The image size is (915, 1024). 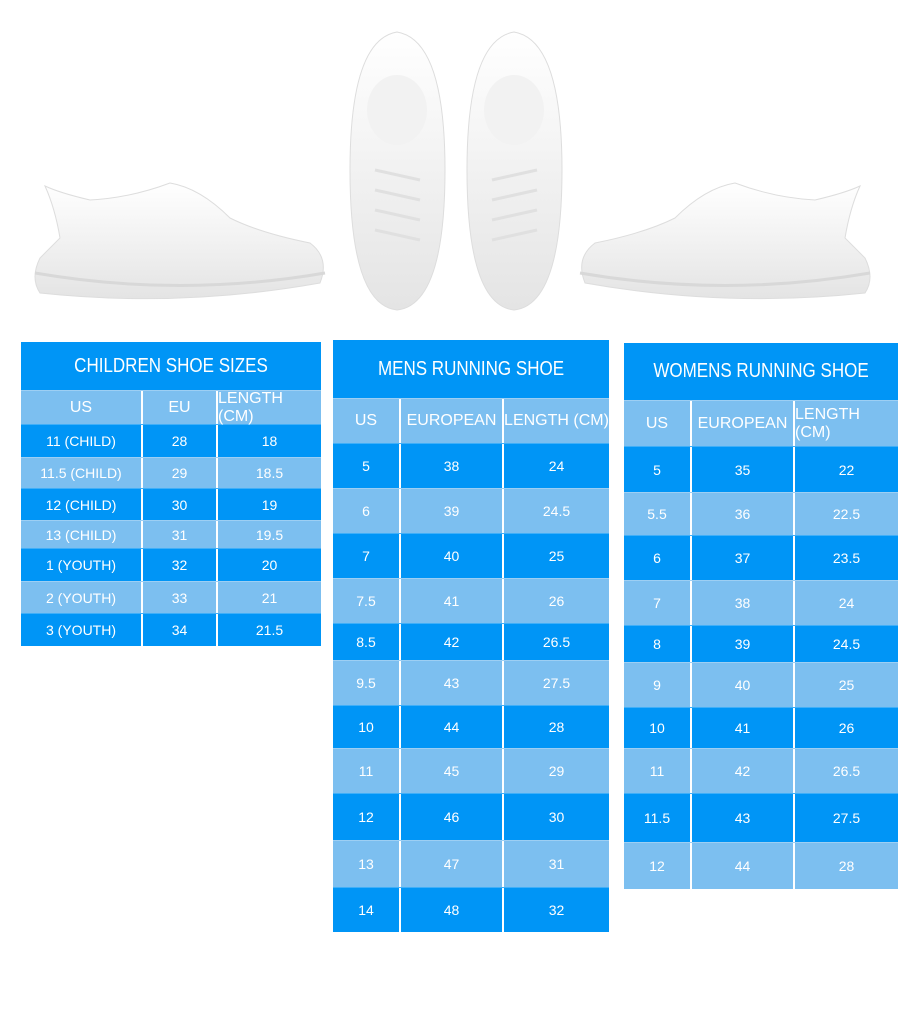 I want to click on table-row: 12 (CHILD) 30 19, so click(x=171, y=504).